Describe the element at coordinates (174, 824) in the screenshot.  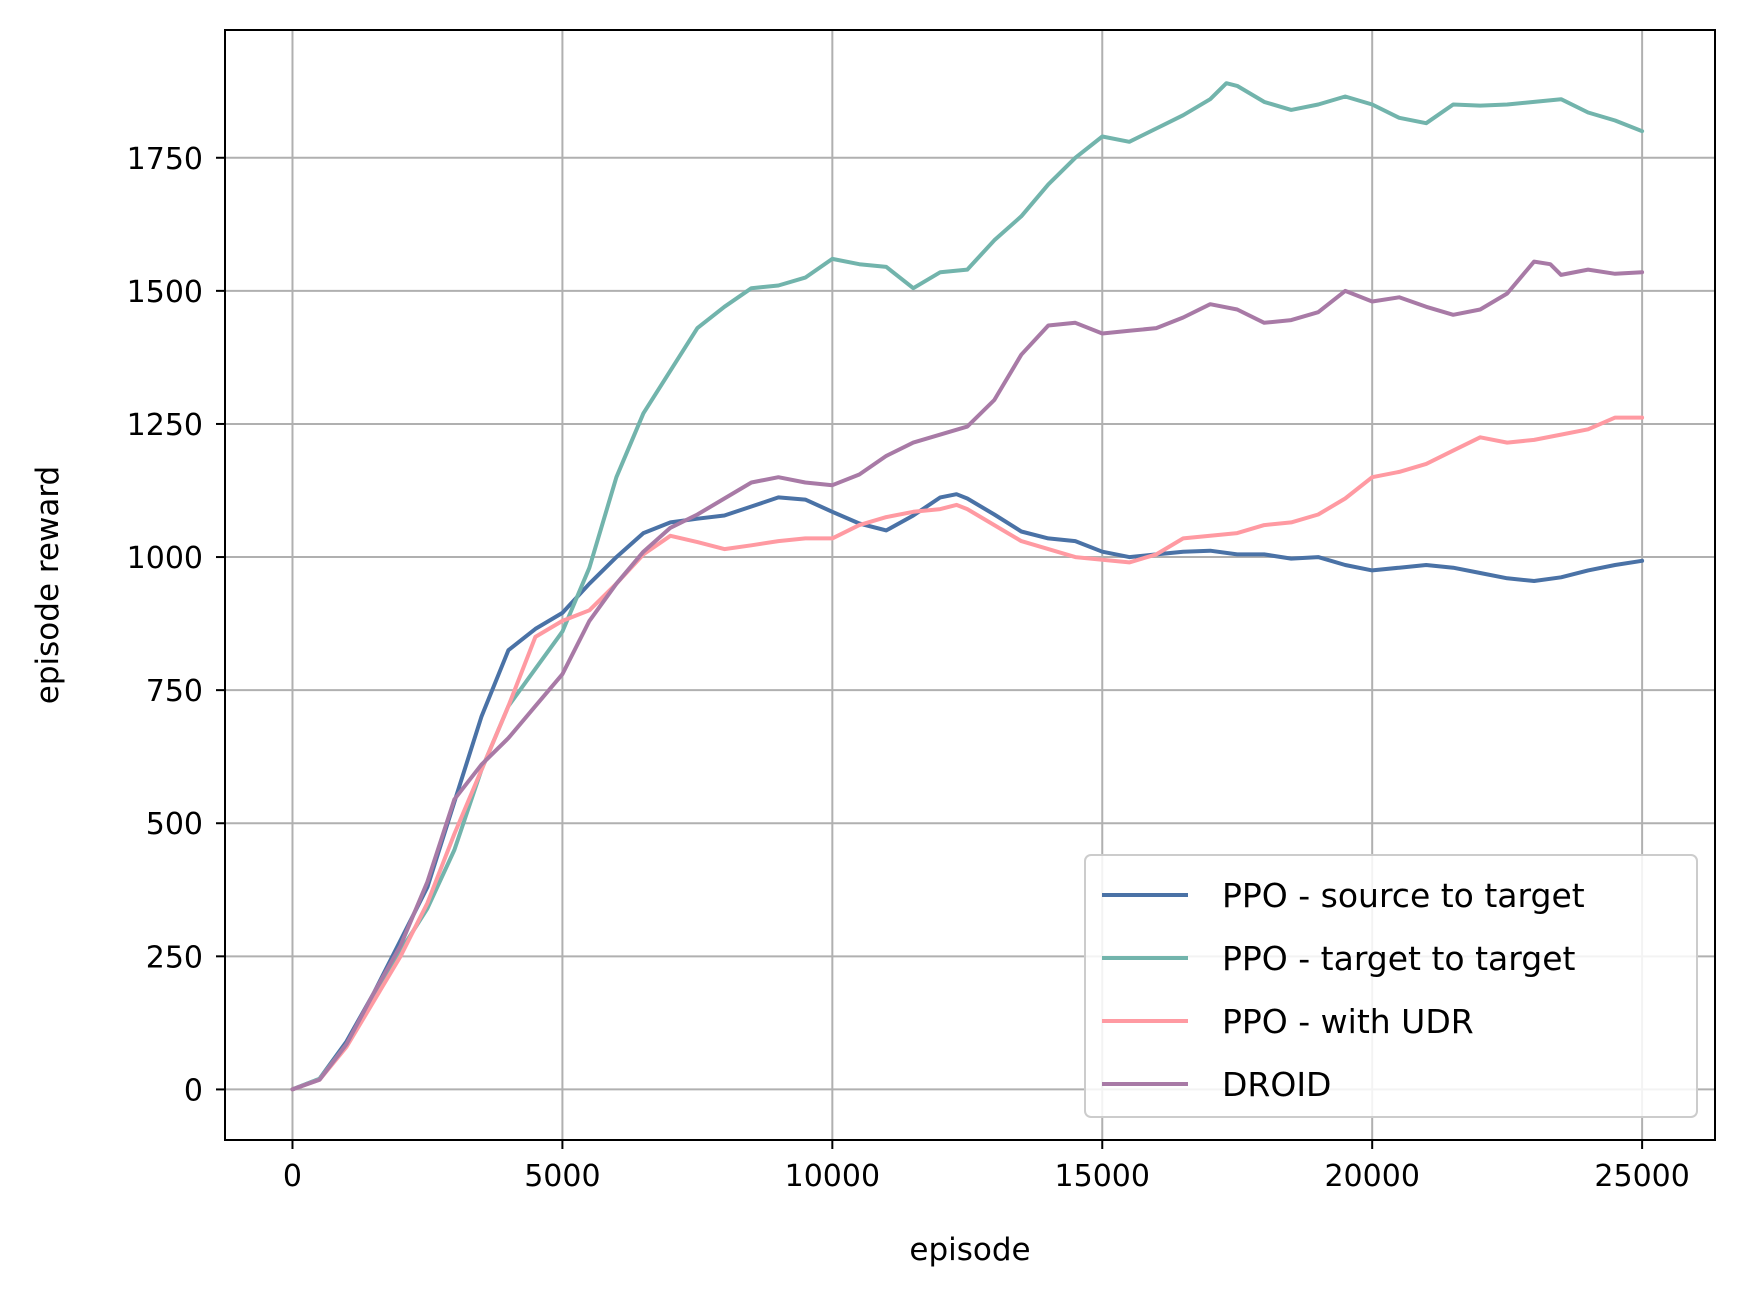
I see `y-tick-label: 500` at that location.